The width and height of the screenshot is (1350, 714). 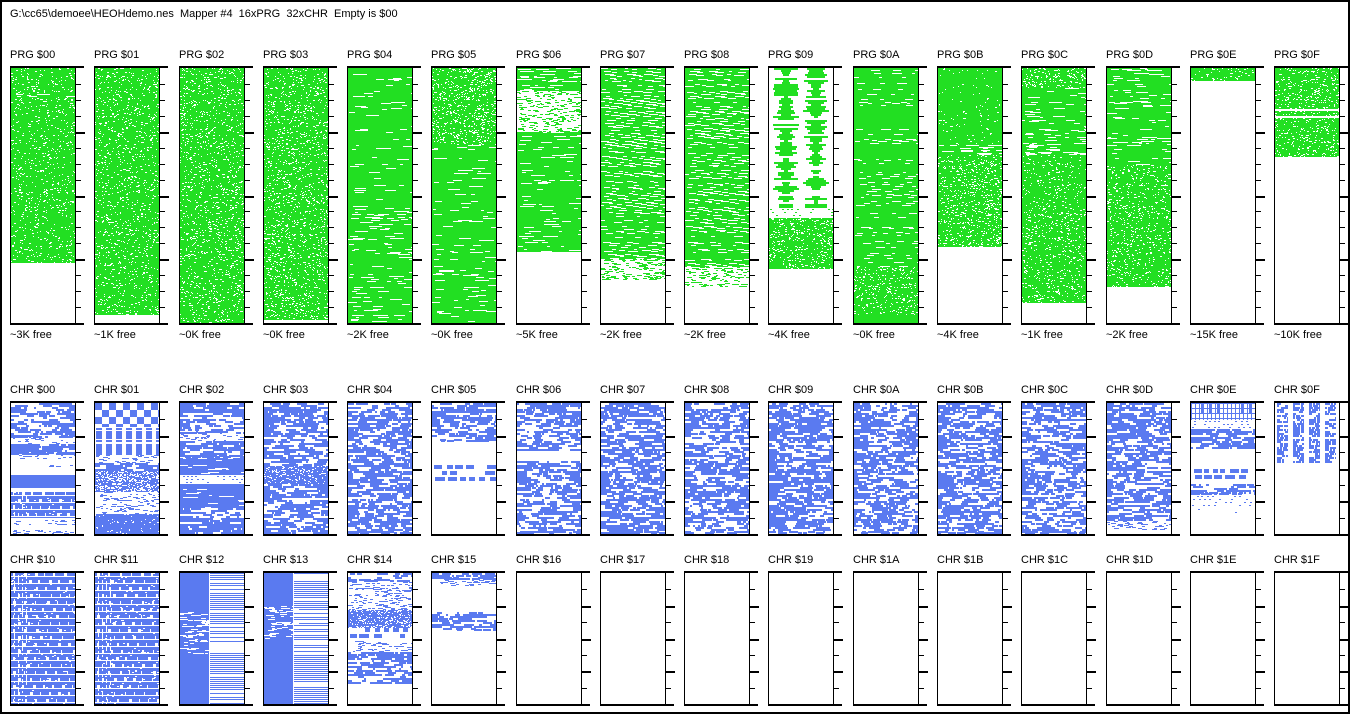 I want to click on bank: CHR $09, so click(x=810, y=466).